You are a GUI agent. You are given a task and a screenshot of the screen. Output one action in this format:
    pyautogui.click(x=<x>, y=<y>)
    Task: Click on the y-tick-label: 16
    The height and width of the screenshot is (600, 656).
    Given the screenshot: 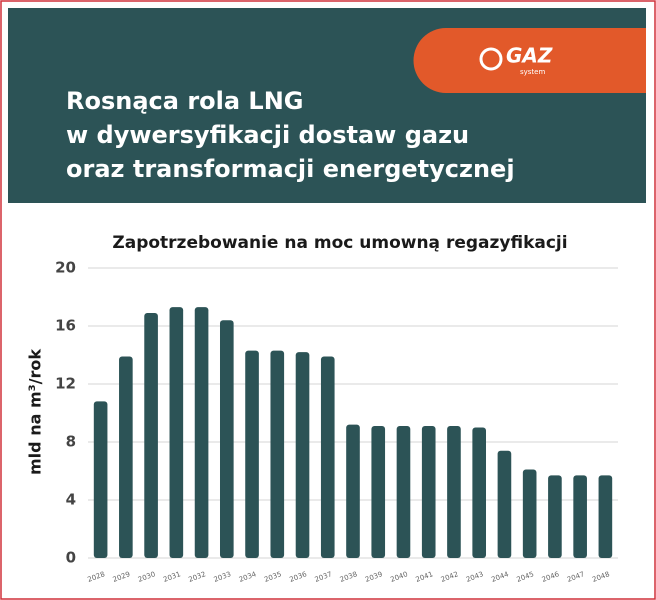 What is the action you would take?
    pyautogui.click(x=65, y=326)
    